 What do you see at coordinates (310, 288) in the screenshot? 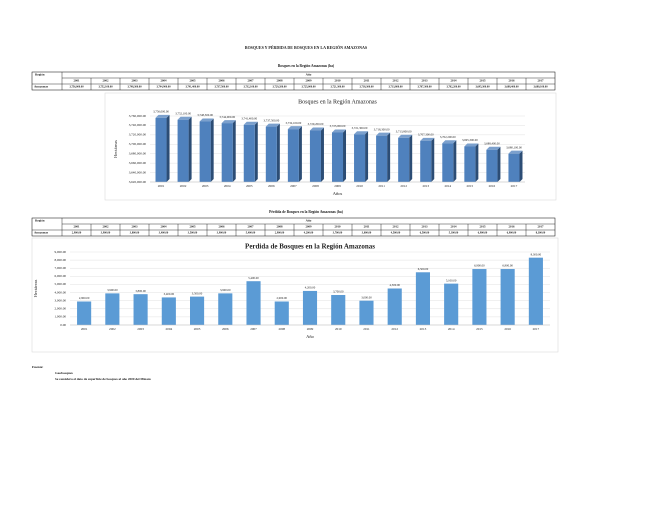
I see `data-label: 4,200.00` at bounding box center [310, 288].